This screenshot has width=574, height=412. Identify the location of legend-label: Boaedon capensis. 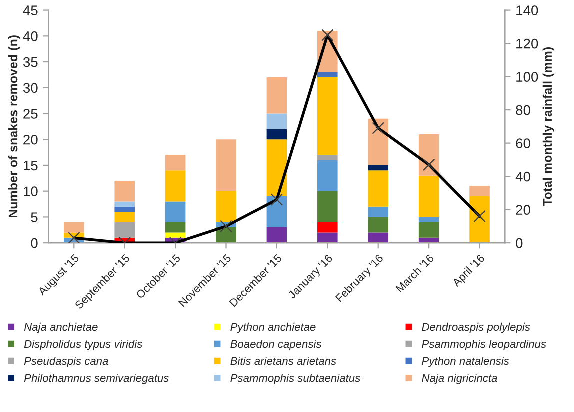
(276, 345).